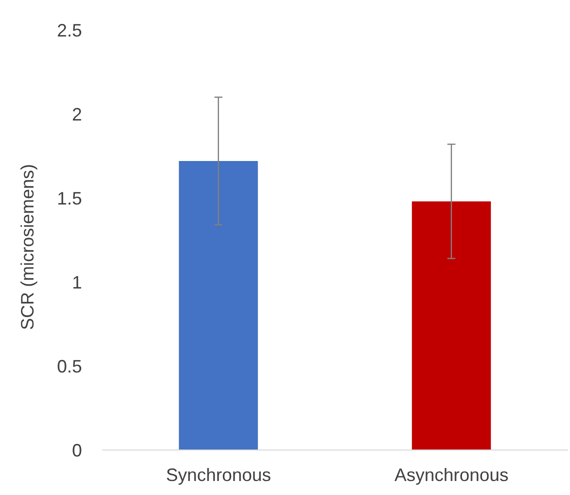 Image resolution: width=570 pixels, height=495 pixels. Describe the element at coordinates (77, 114) in the screenshot. I see `y-tick-label: 2` at that location.